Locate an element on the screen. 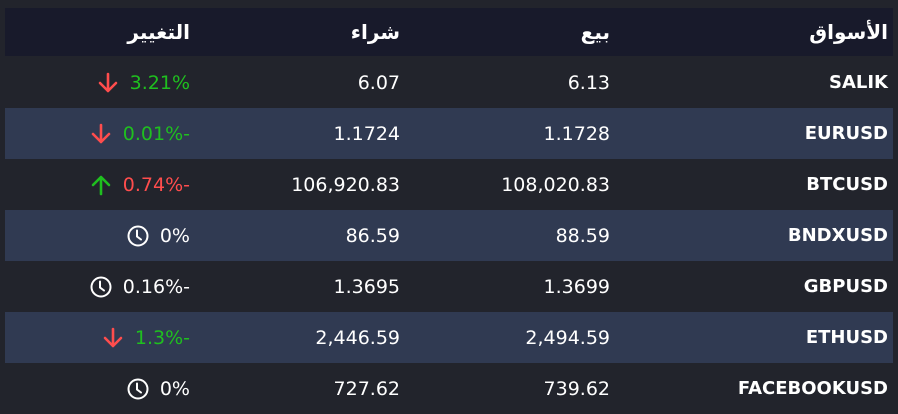 This screenshot has width=898, height=414. market-symbol: ETHUSD is located at coordinates (846, 337).